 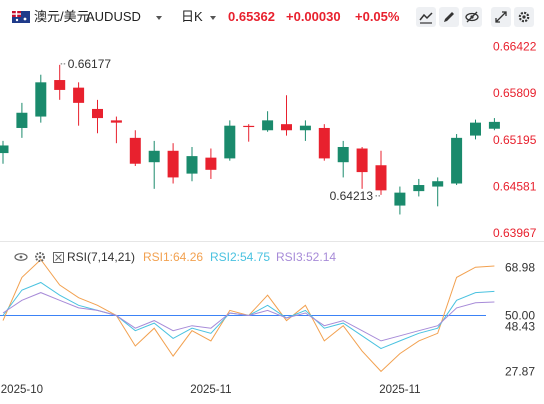 What do you see at coordinates (251, 16) in the screenshot?
I see `last-price: 0.65362` at bounding box center [251, 16].